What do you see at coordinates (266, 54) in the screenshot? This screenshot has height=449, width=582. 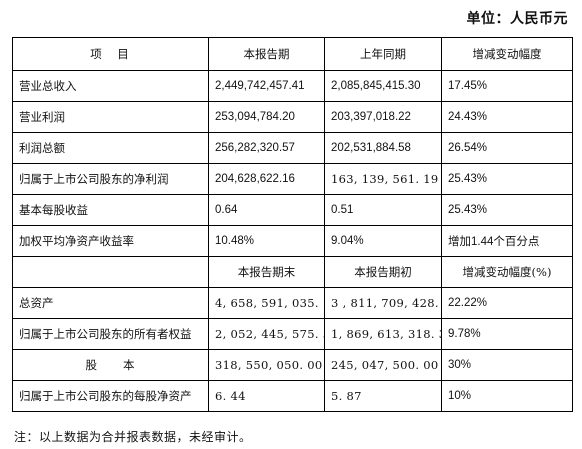 I see `header-current-period: 本报告期` at bounding box center [266, 54].